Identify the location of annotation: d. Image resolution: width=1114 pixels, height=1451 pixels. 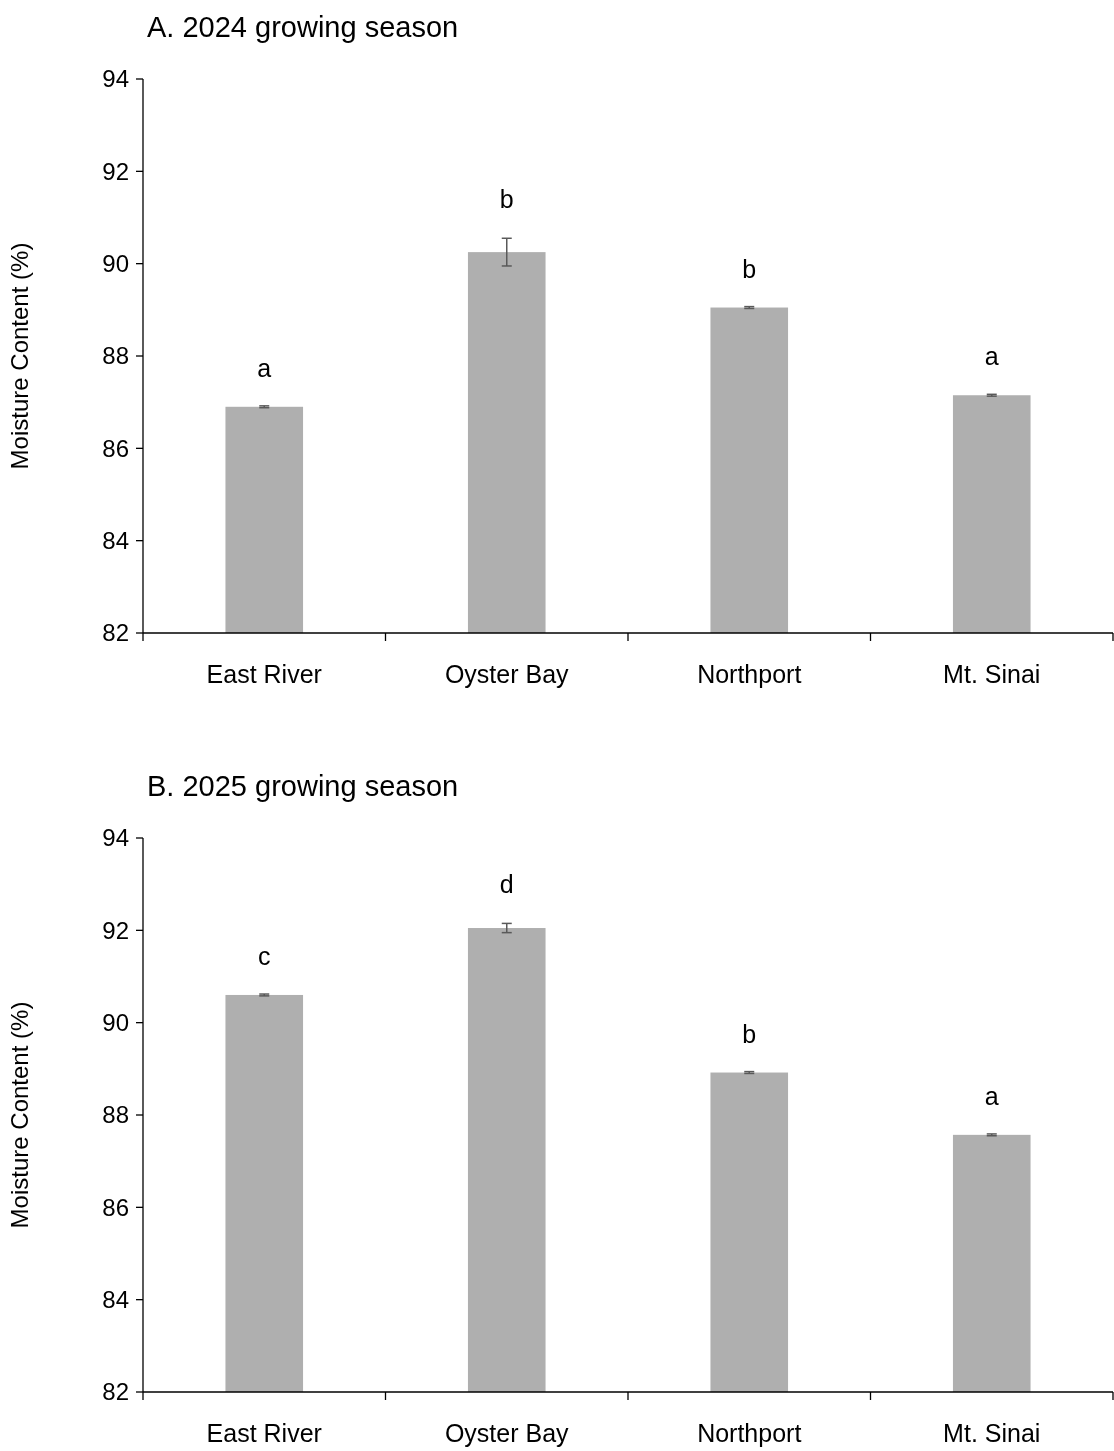
(506, 884).